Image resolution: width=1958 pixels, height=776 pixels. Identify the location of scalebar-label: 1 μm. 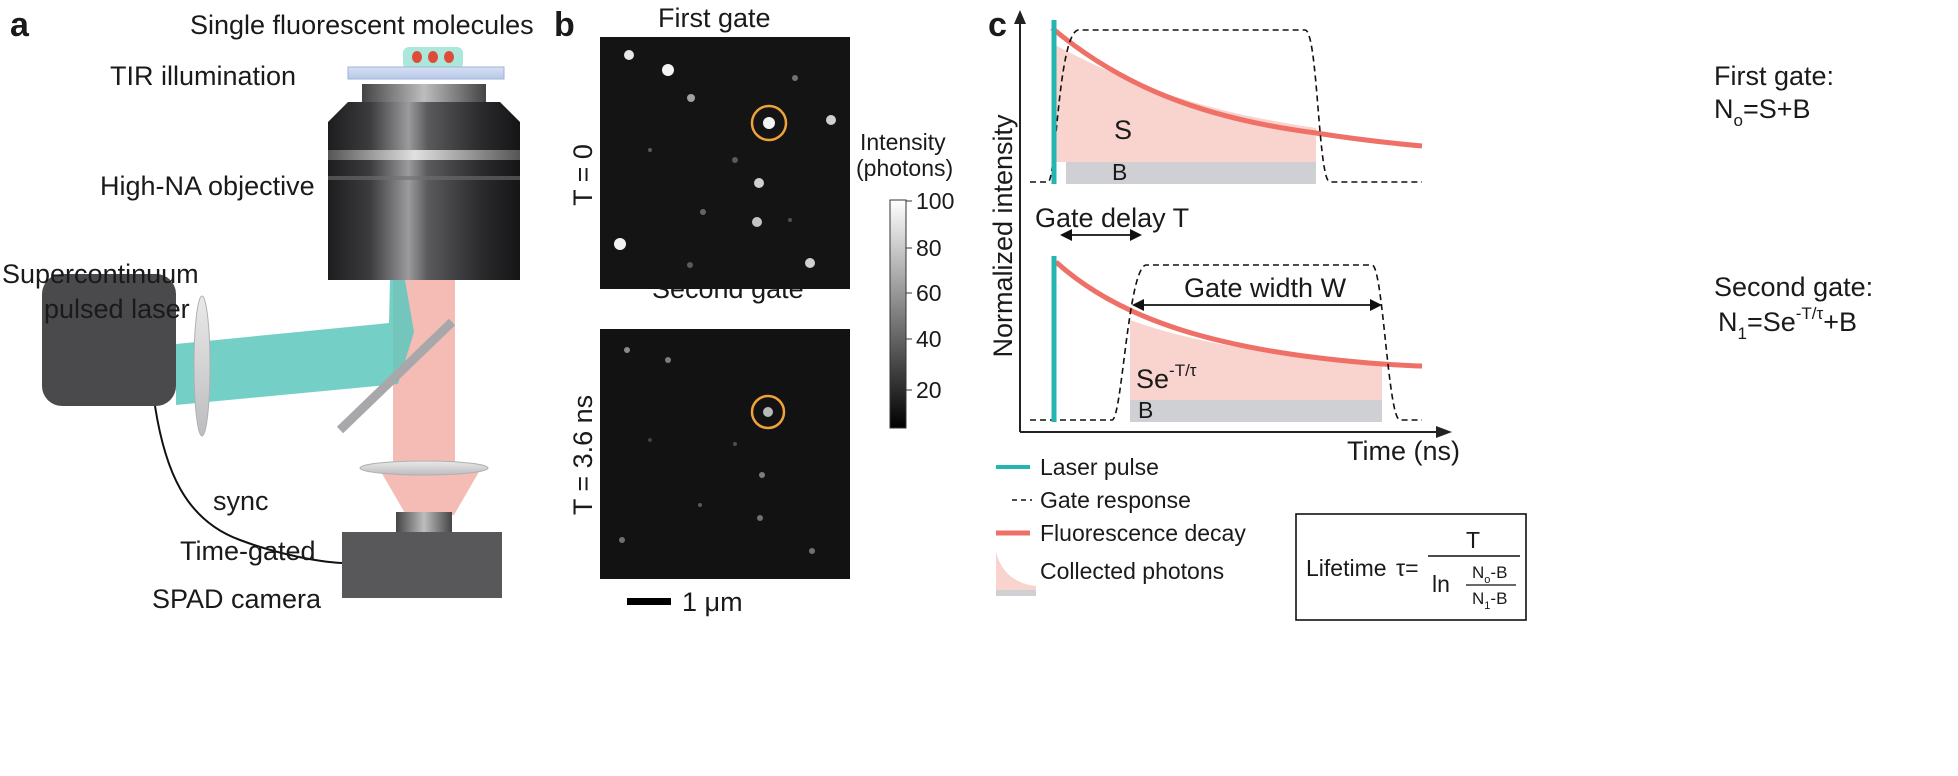
(712, 602).